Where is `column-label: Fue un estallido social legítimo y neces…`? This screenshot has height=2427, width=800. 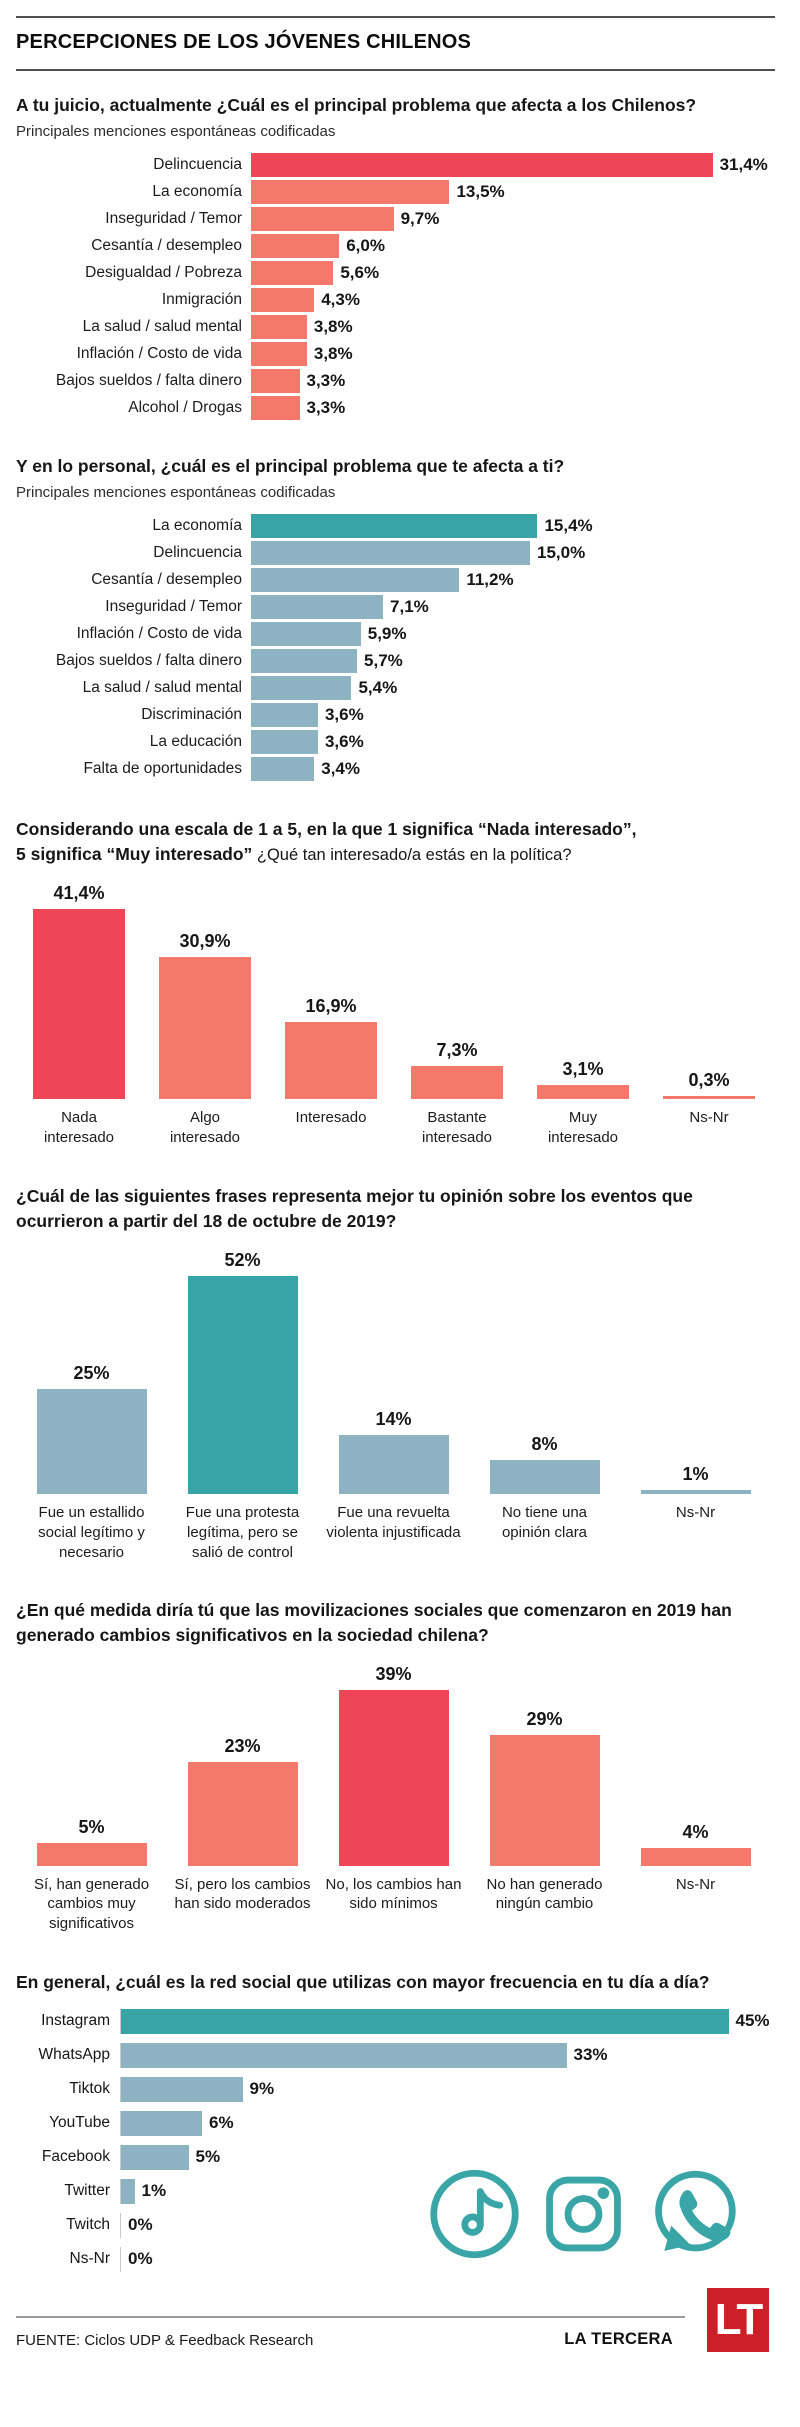
column-label: Fue un estallido social legítimo y neces… is located at coordinates (91, 1532).